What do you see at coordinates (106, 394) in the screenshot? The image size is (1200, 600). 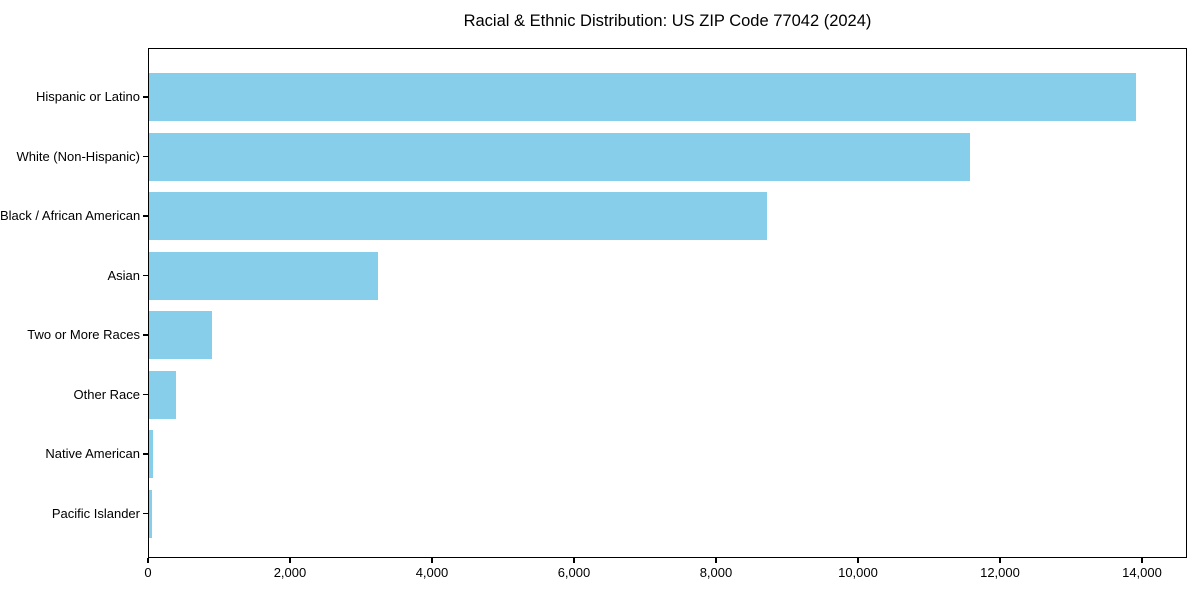 I see `y-tick-label-other-race: Other Race` at bounding box center [106, 394].